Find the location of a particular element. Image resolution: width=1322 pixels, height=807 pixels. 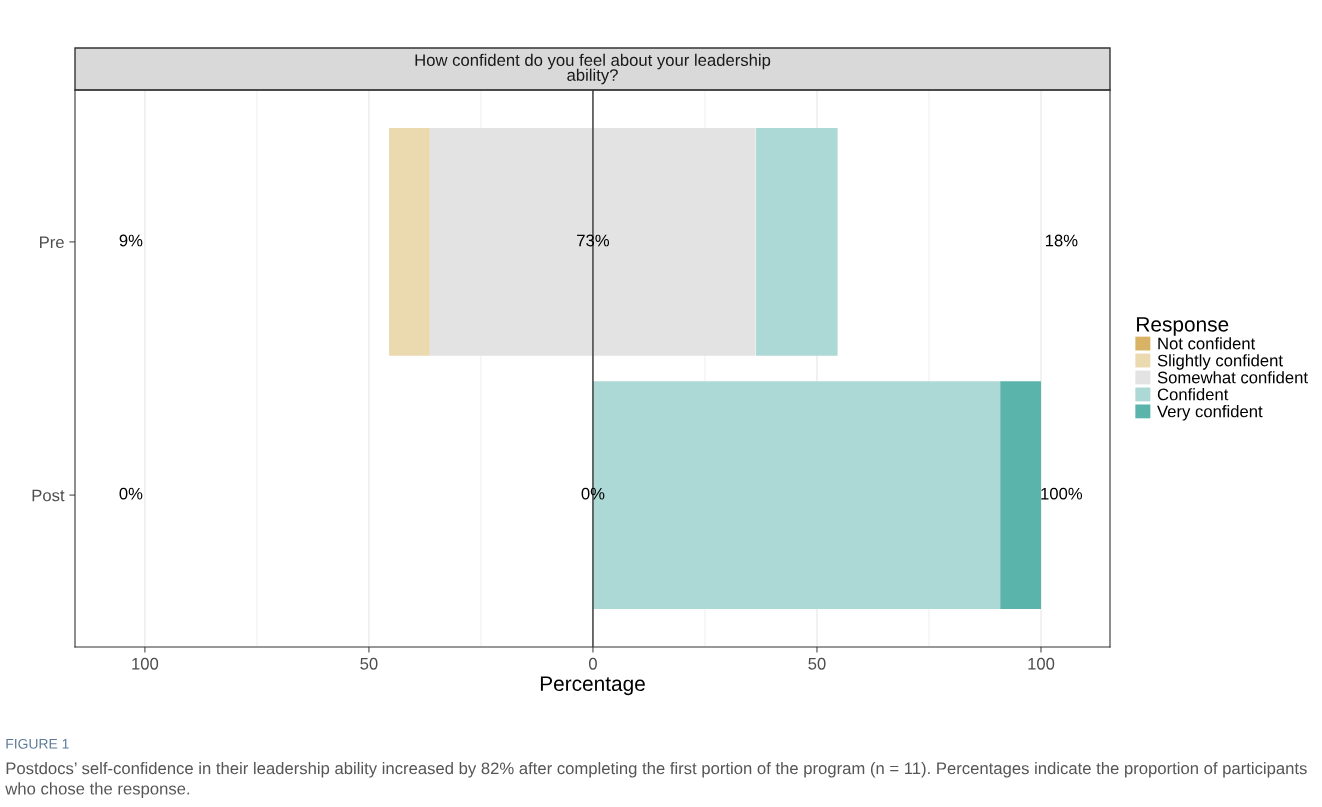

text: Postdocs’ self-confidence in their leadership ability increased by 82% after completing the first portion of the program (n = 11). Percentages indicate the proportion of participants who chose the response. is located at coordinates (656, 780).